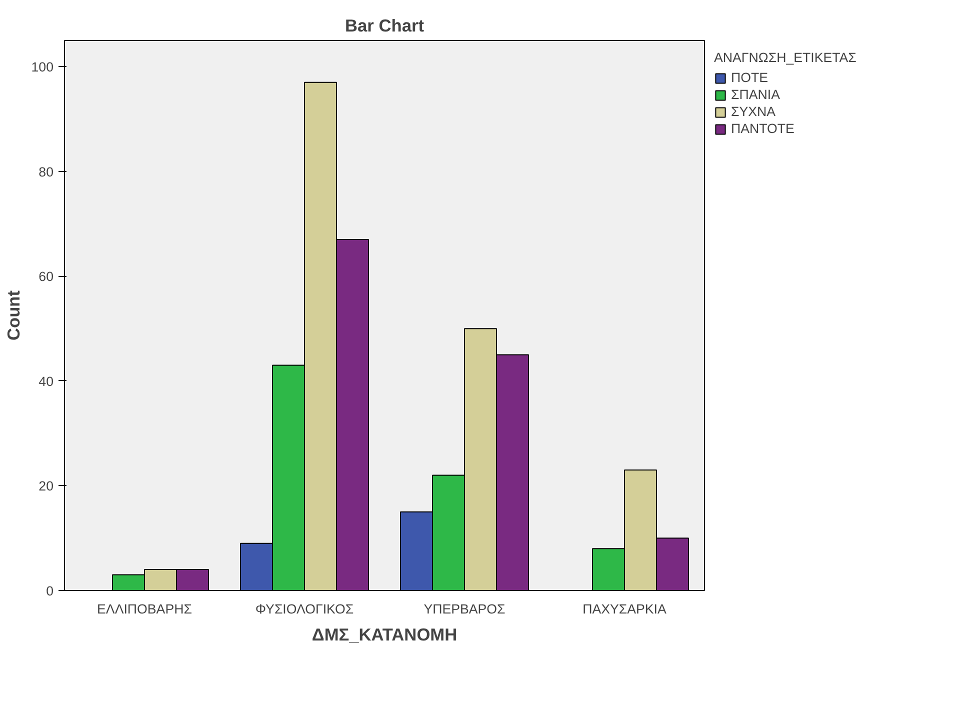 The image size is (953, 722). I want to click on y-tick-label: 40, so click(46, 381).